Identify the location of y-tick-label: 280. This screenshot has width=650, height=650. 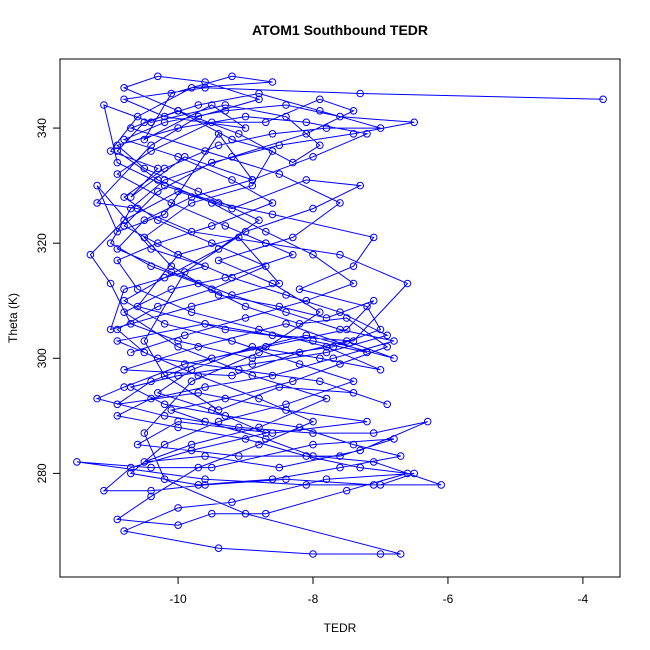
(42, 473).